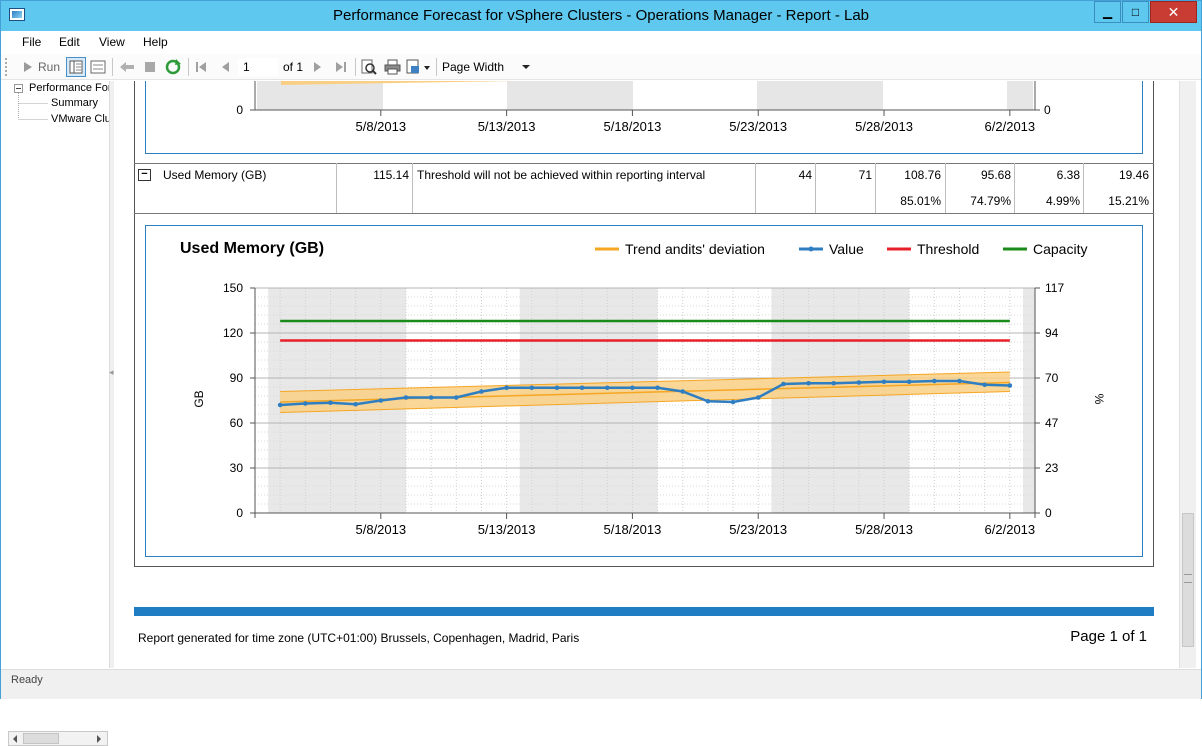 The height and width of the screenshot is (746, 1202). Describe the element at coordinates (239, 513) in the screenshot. I see `y-tick-label: 0` at that location.